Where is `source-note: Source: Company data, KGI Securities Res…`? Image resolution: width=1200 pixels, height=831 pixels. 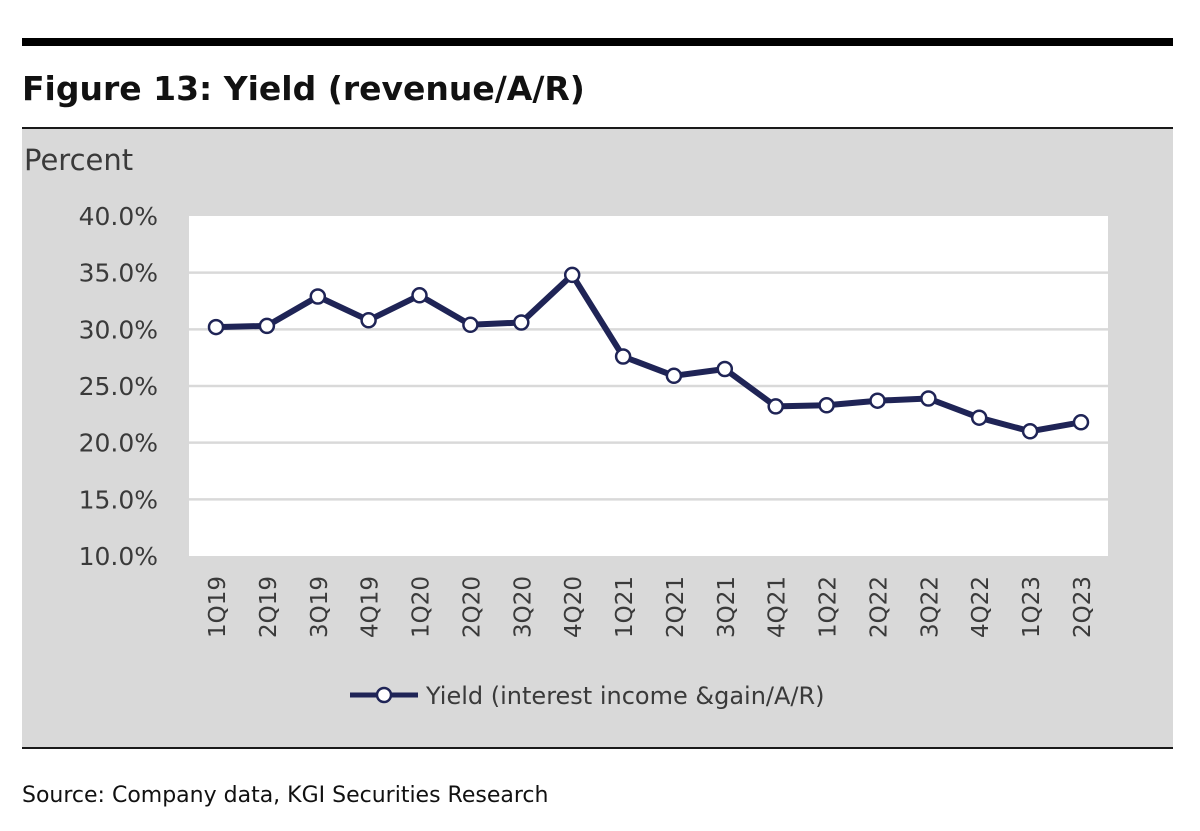 source-note: Source: Company data, KGI Securities Res… is located at coordinates (285, 795).